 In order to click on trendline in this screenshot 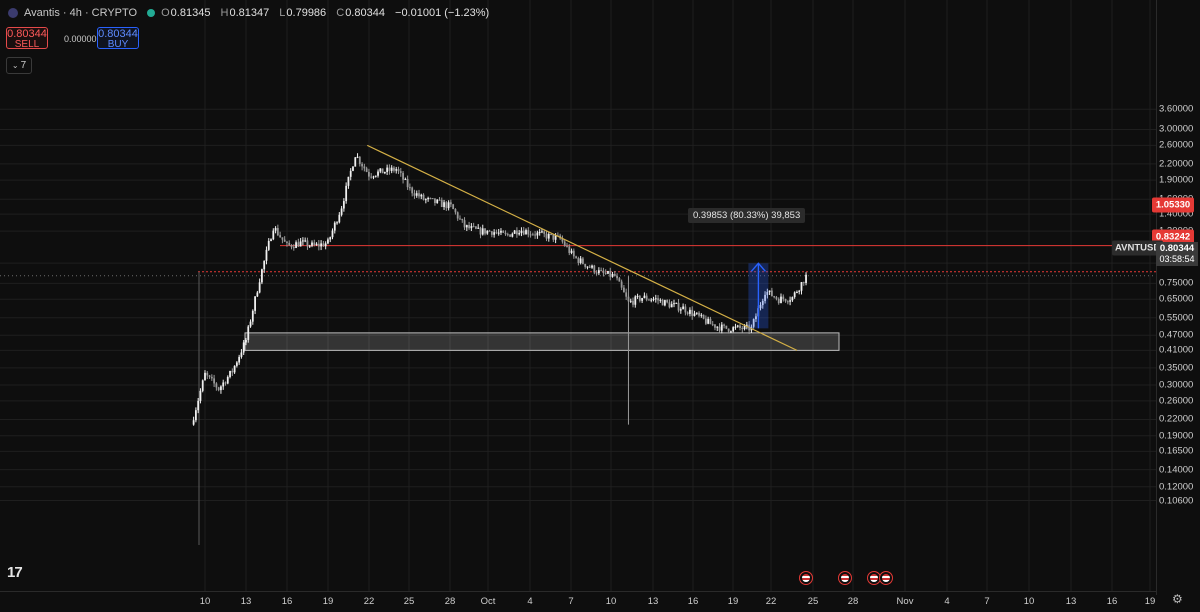, I will do `click(582, 247)`.